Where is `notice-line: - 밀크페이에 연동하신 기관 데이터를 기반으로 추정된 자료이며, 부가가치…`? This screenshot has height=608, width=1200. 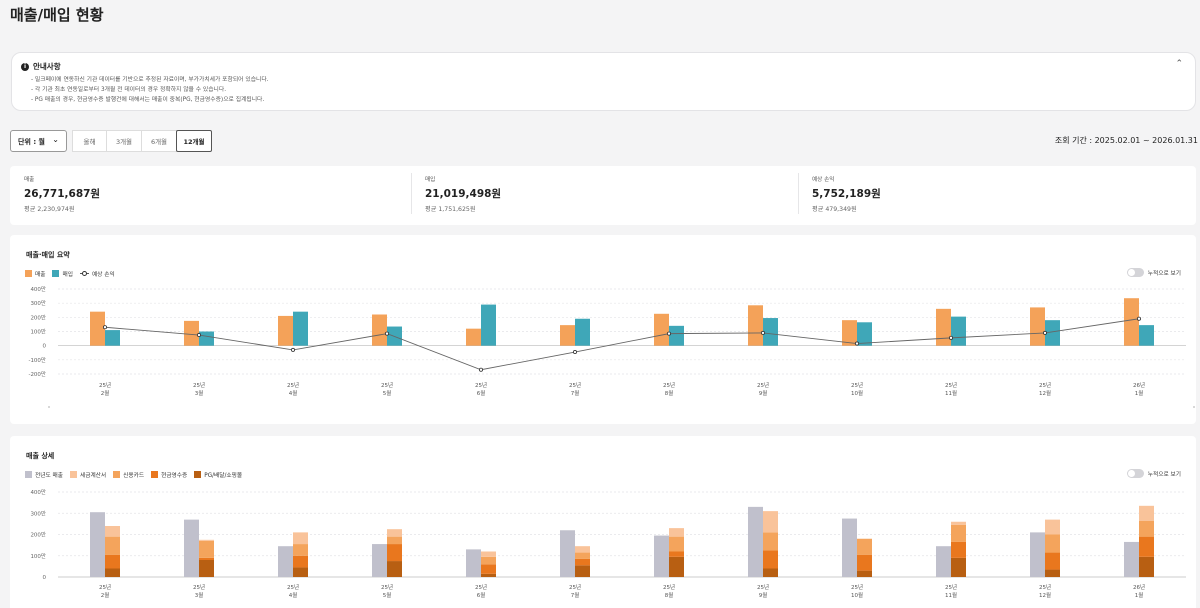
notice-line: - 밀크페이에 연동하신 기관 데이터를 기반으로 추정된 자료이며, 부가가치… is located at coordinates (150, 80).